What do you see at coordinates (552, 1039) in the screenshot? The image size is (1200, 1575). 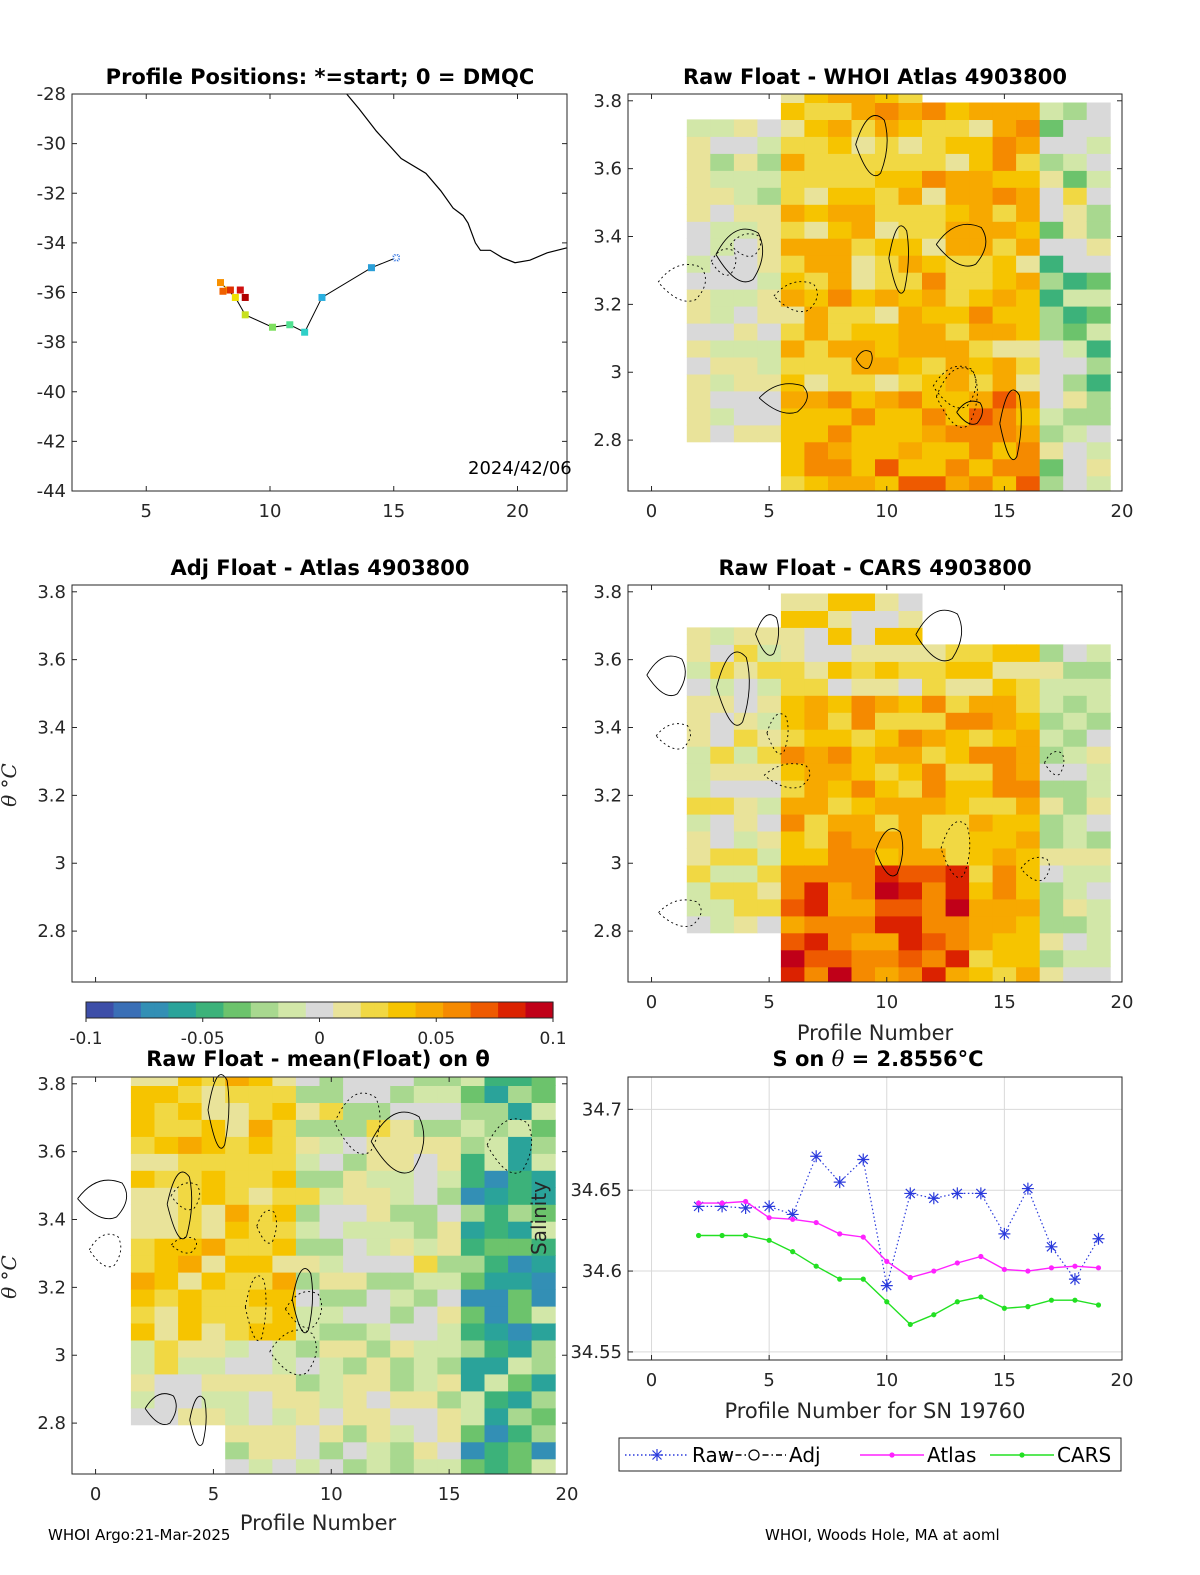 I see `colorbar-tick-label: 0.1` at bounding box center [552, 1039].